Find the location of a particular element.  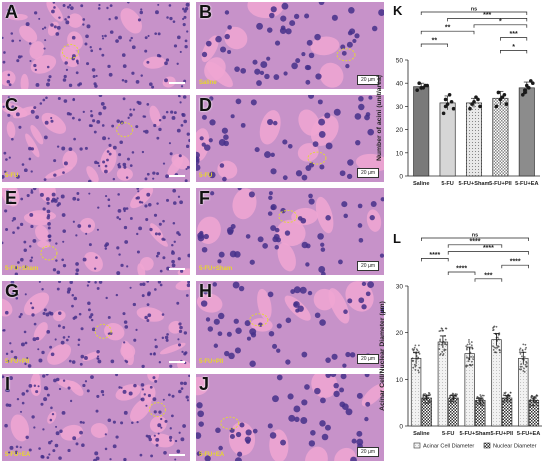

panel-letter: D is located at coordinates (205, 105).